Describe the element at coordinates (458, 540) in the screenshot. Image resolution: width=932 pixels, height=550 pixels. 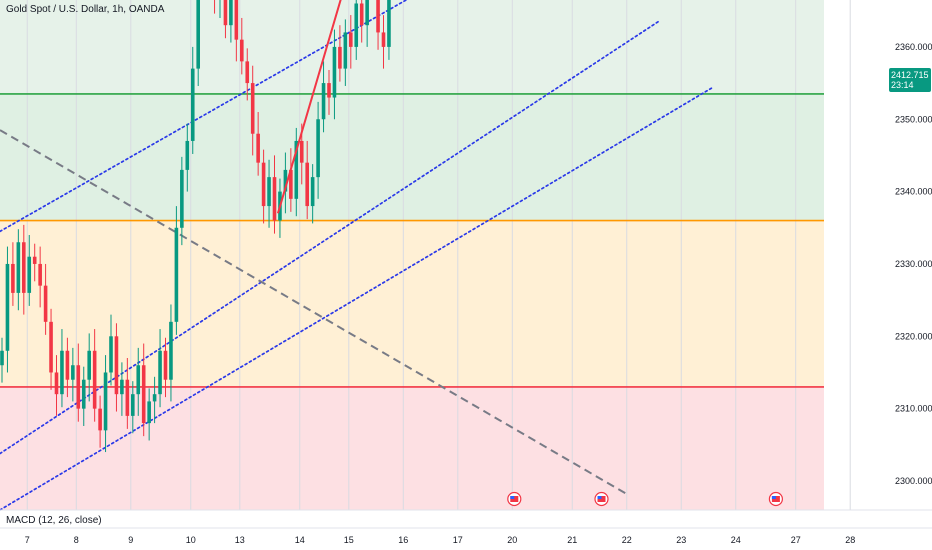
I see `time-axis-tick: 17` at that location.